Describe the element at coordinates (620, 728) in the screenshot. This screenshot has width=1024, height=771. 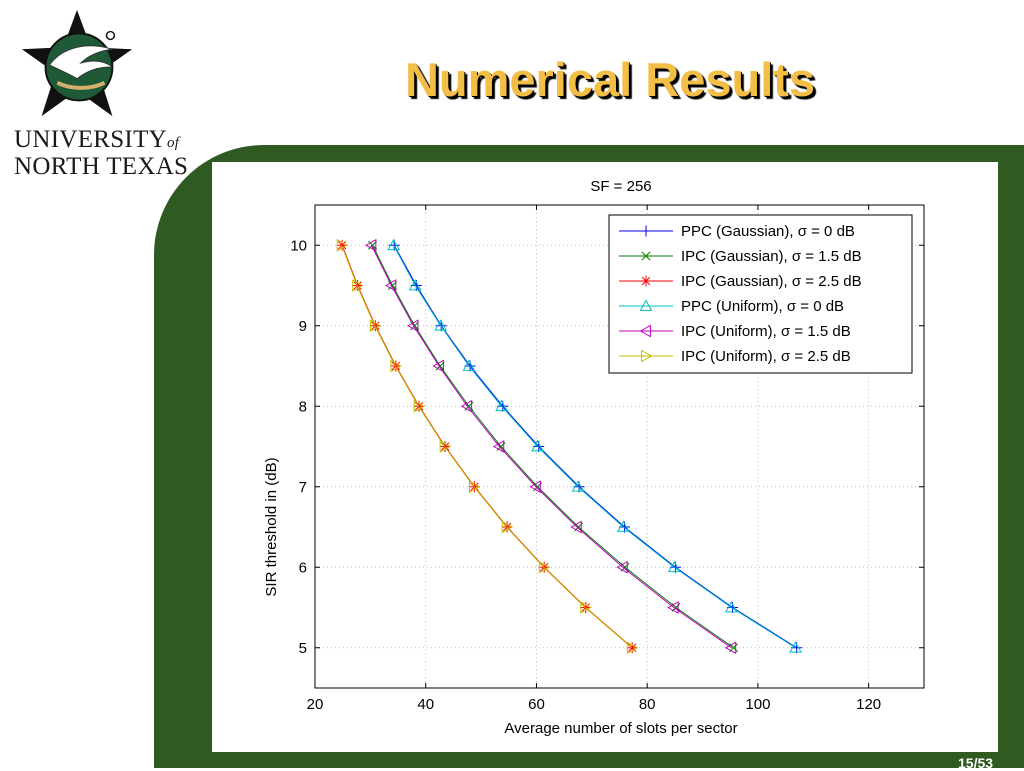
I see `x-axis-label: Average number of slots per sector` at that location.